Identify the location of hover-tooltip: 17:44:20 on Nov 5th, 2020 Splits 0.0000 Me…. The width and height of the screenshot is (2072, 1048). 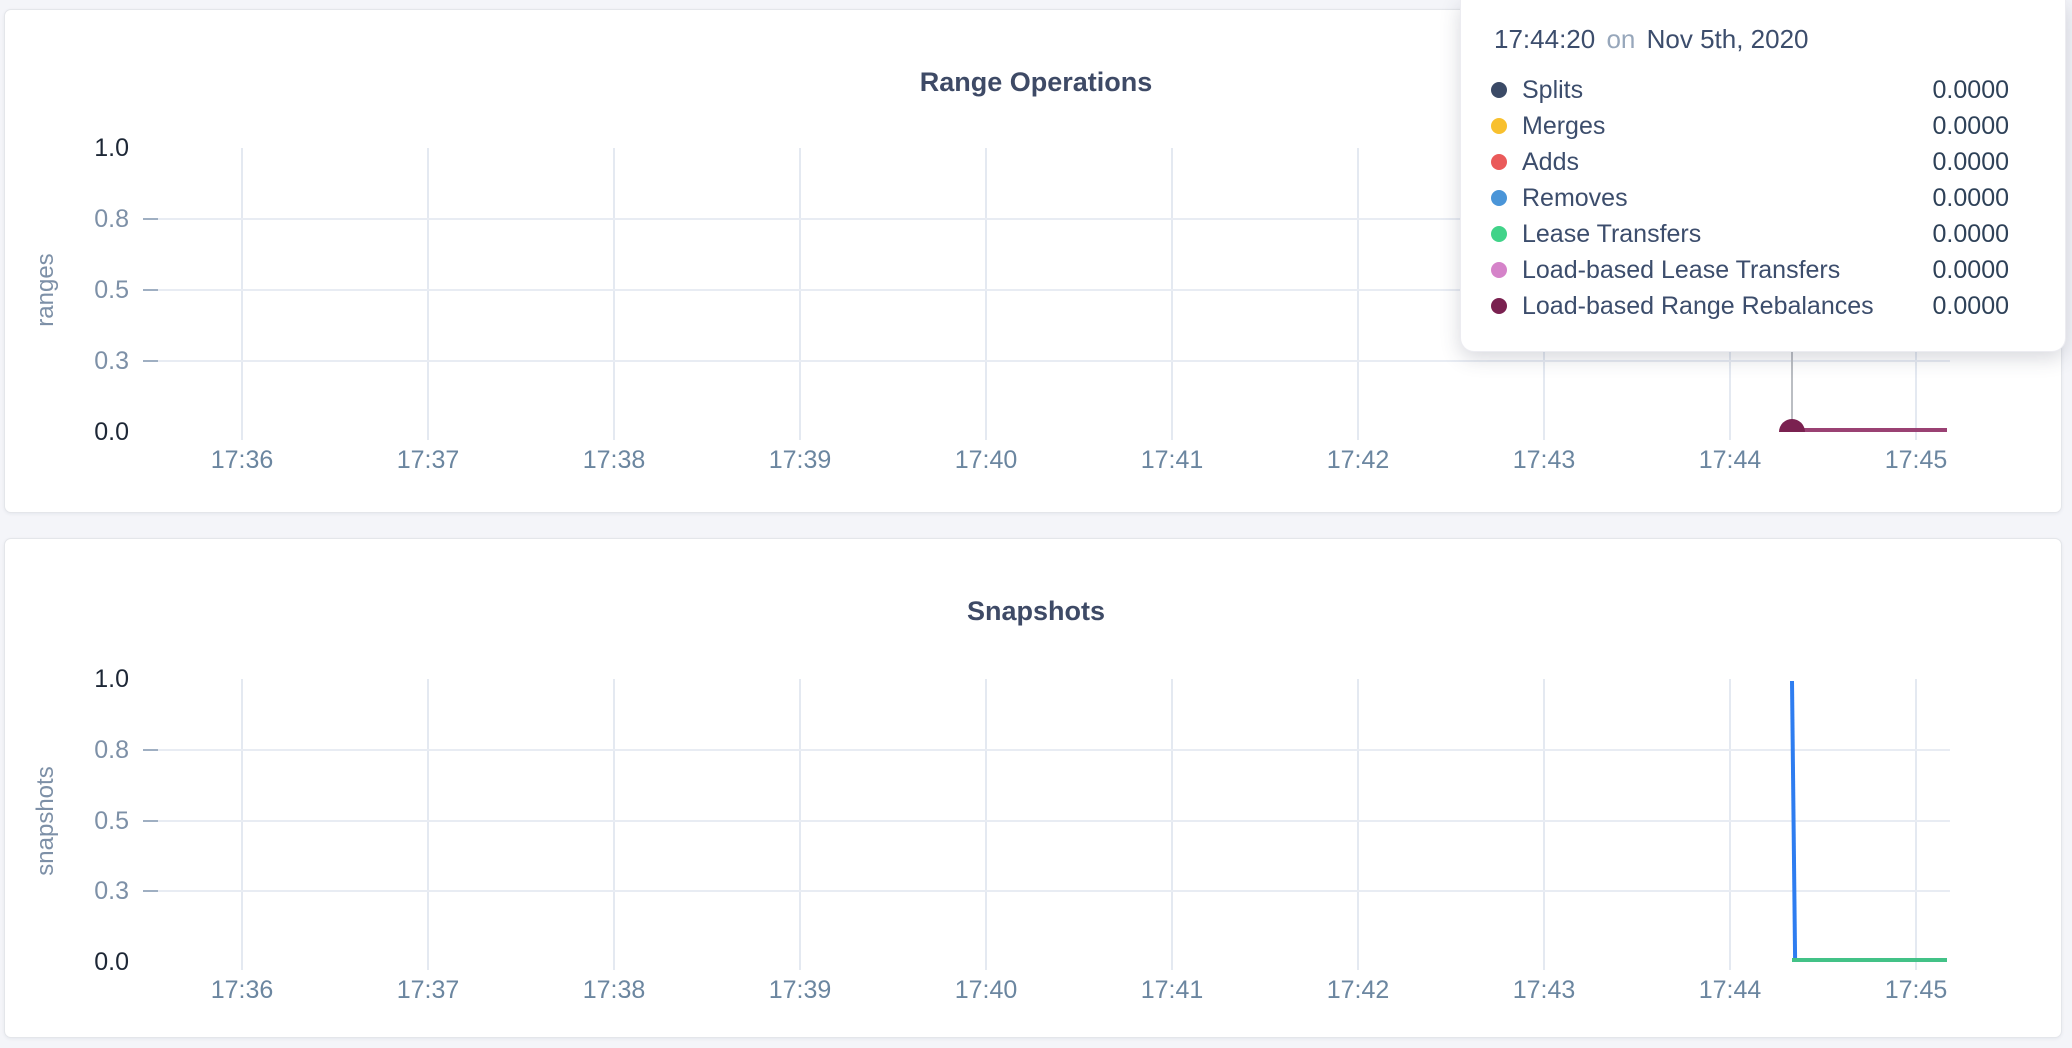
(1763, 176).